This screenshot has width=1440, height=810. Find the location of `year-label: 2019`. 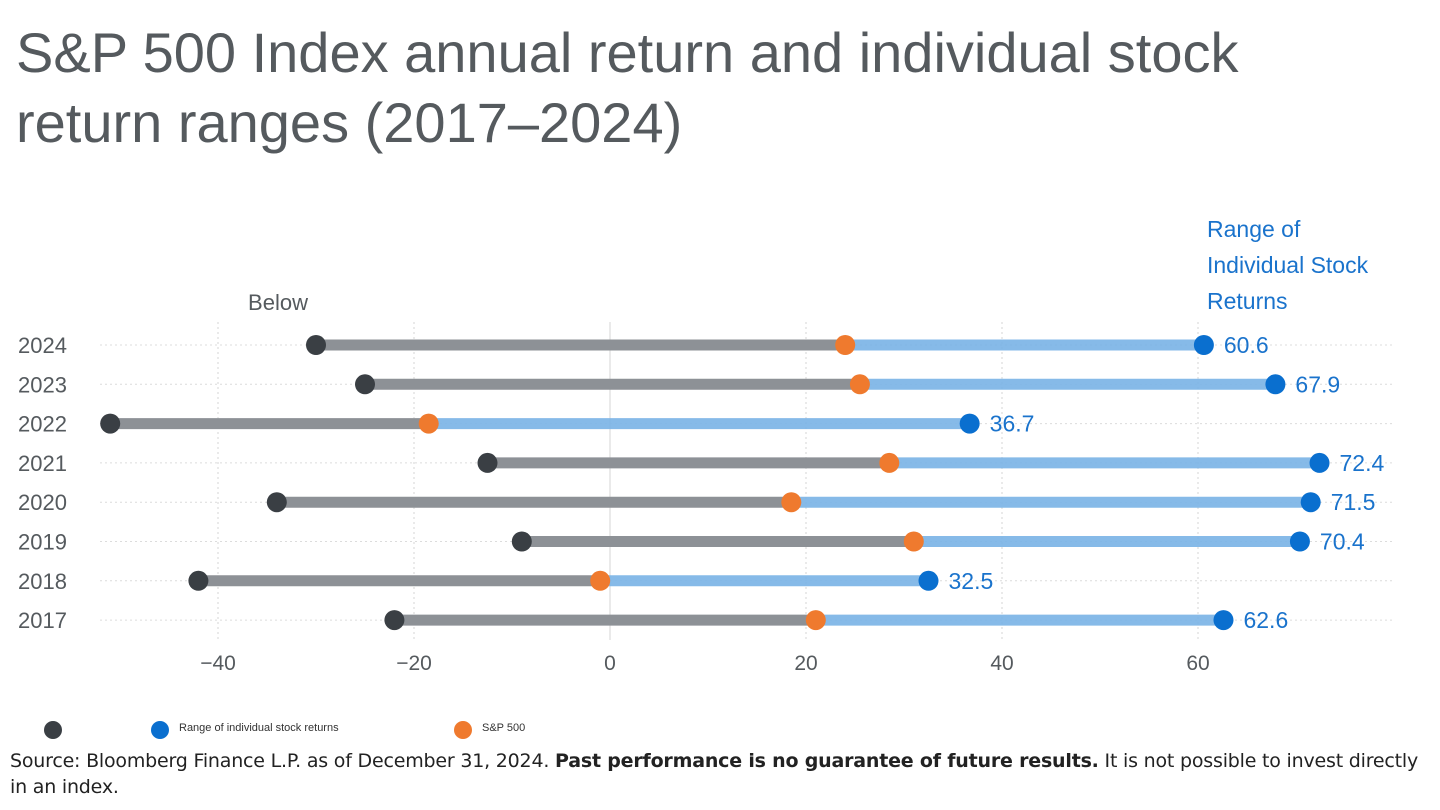

year-label: 2019 is located at coordinates (42, 542).